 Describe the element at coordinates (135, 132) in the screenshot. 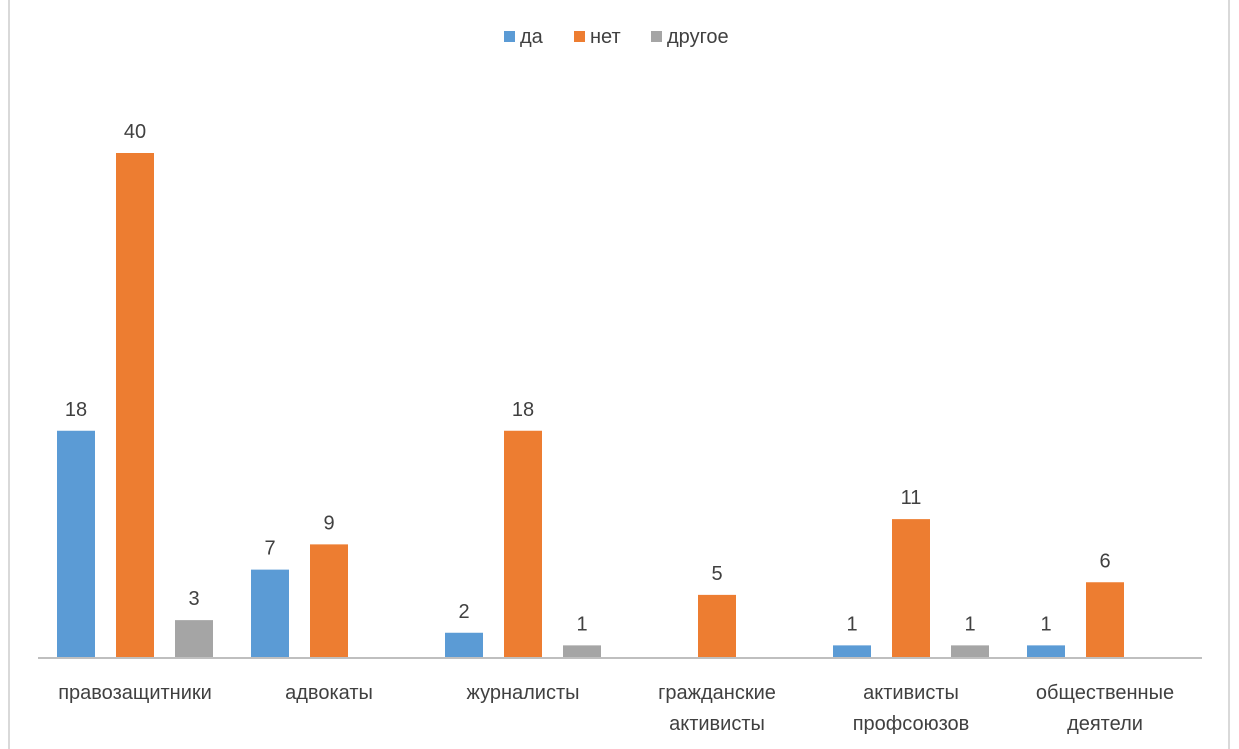

I see `data-label-нет-0: 40` at that location.